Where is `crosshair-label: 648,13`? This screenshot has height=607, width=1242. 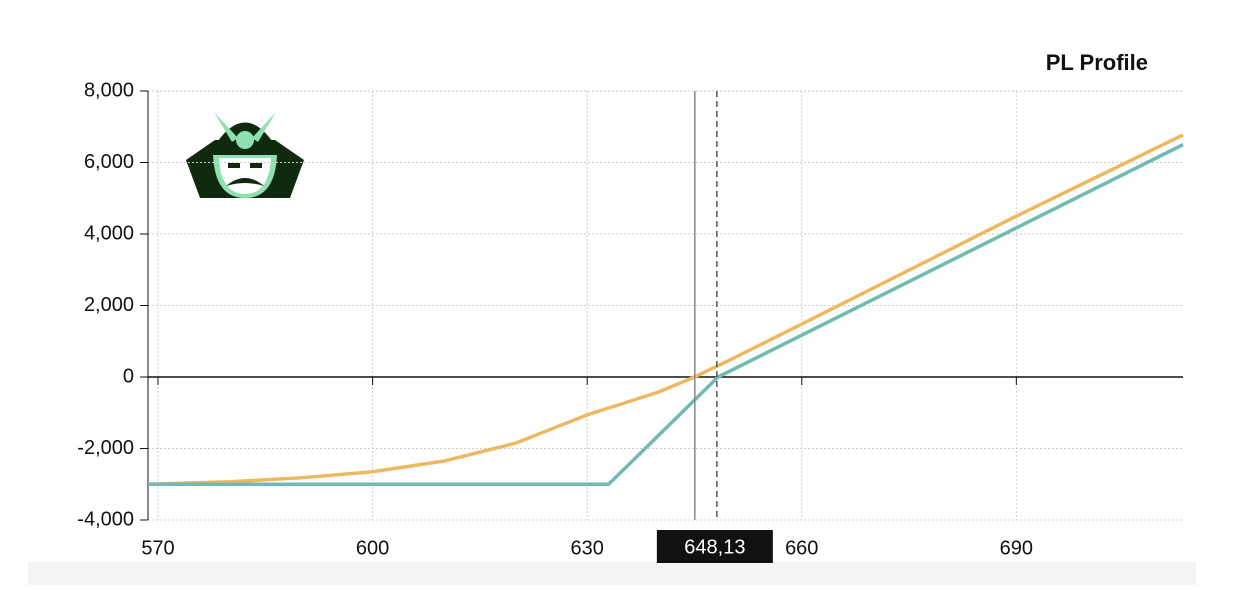 crosshair-label: 648,13 is located at coordinates (714, 547).